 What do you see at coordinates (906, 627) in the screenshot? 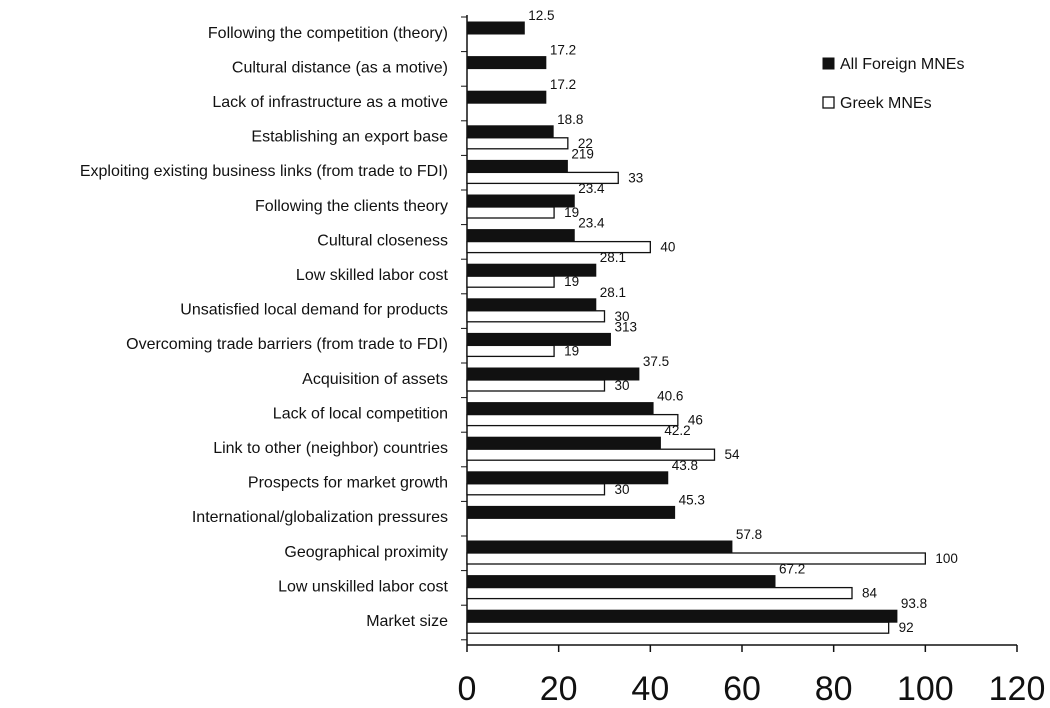
I see `value-label-greek-mnes: 92` at bounding box center [906, 627].